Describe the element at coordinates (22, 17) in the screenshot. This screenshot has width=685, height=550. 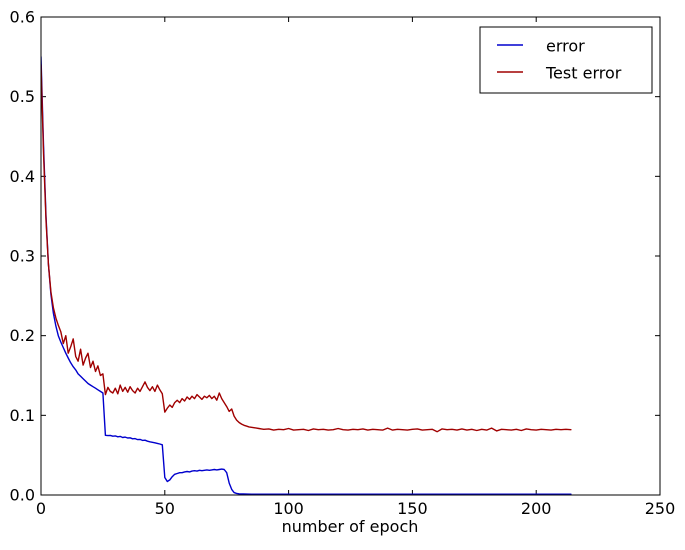
I see `y-tick-label: 0.6` at that location.